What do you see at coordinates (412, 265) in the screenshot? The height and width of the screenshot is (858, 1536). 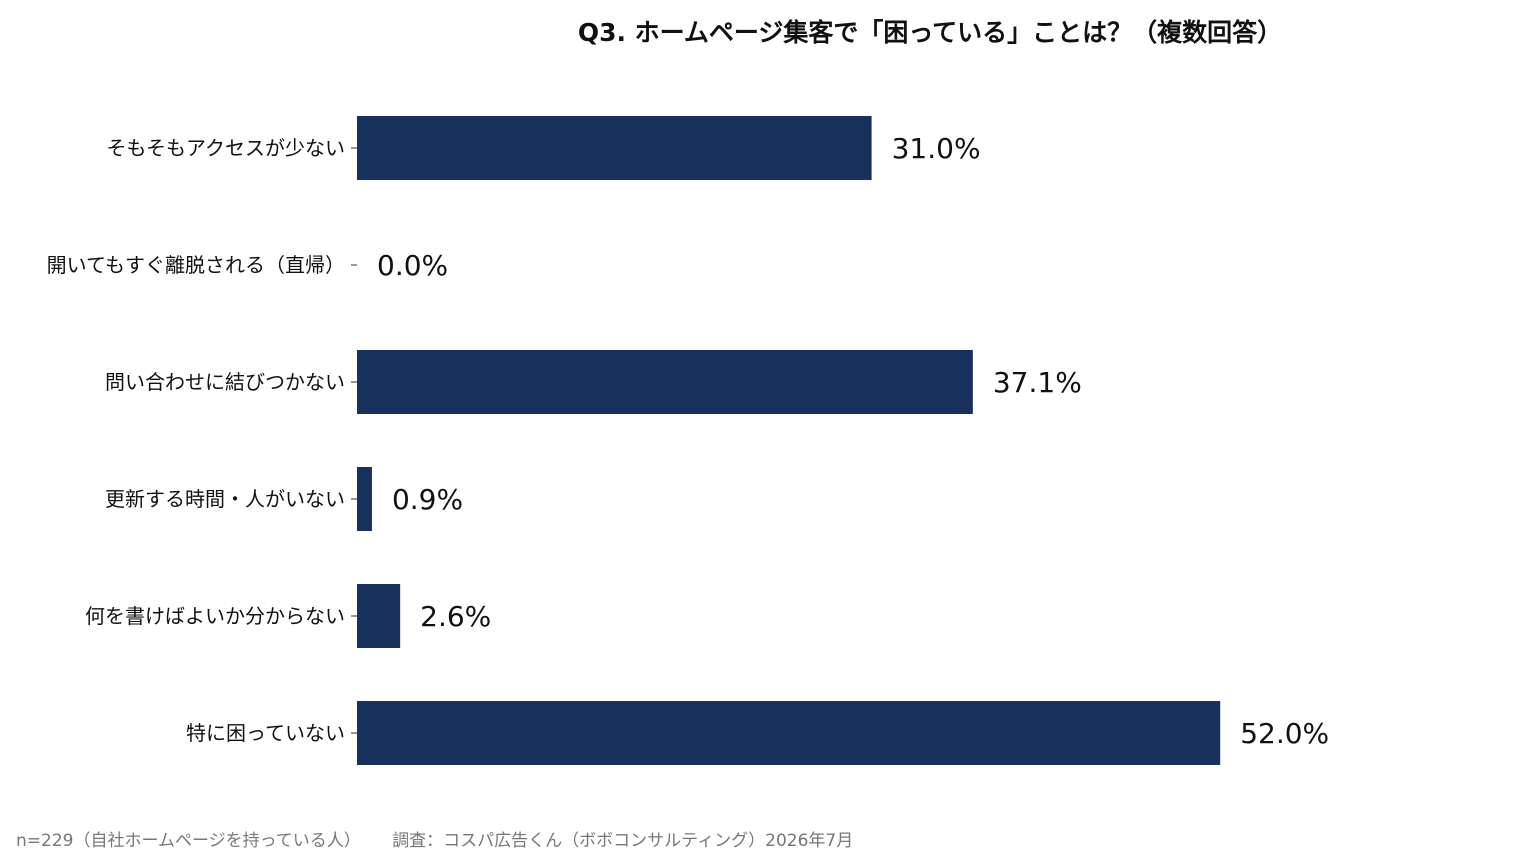 I see `data-label: 0.0%` at bounding box center [412, 265].